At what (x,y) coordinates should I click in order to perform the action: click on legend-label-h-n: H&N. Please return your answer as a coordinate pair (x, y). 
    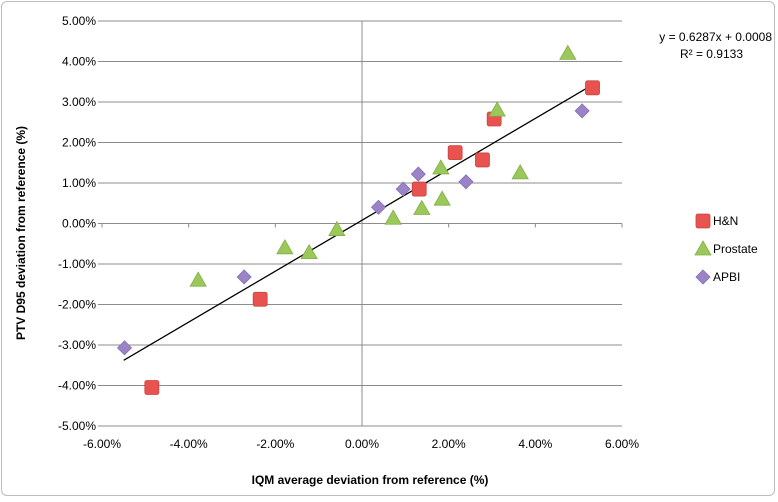
    Looking at the image, I should click on (725, 221).